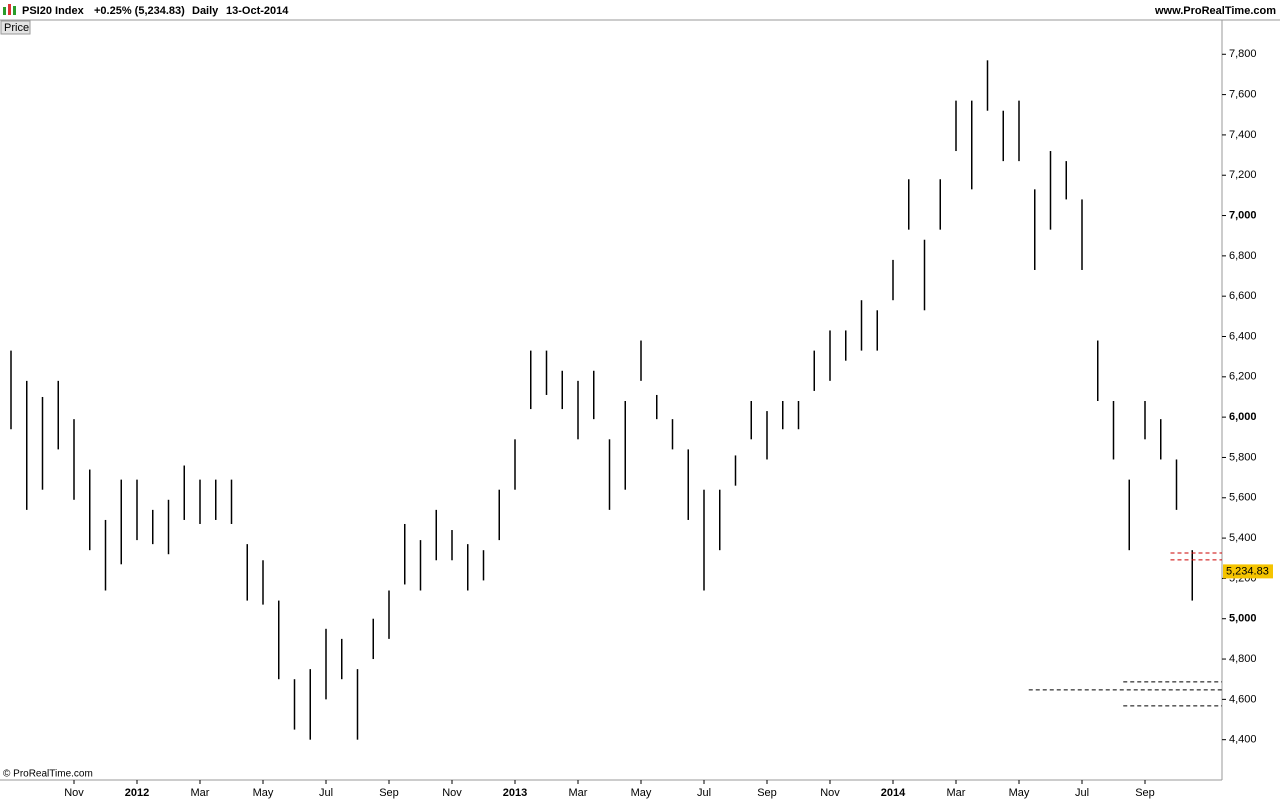 The image size is (1280, 805). What do you see at coordinates (1243, 54) in the screenshot?
I see `y-tick-label: 7,800` at bounding box center [1243, 54].